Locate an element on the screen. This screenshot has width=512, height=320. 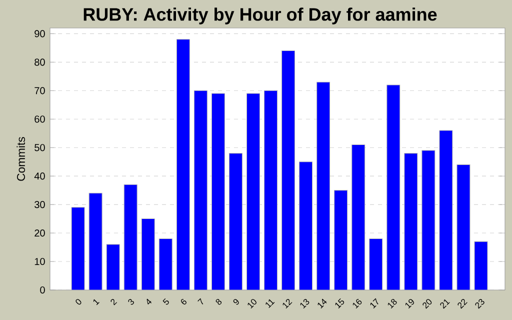
y-tick-label: 40 is located at coordinates (39, 176).